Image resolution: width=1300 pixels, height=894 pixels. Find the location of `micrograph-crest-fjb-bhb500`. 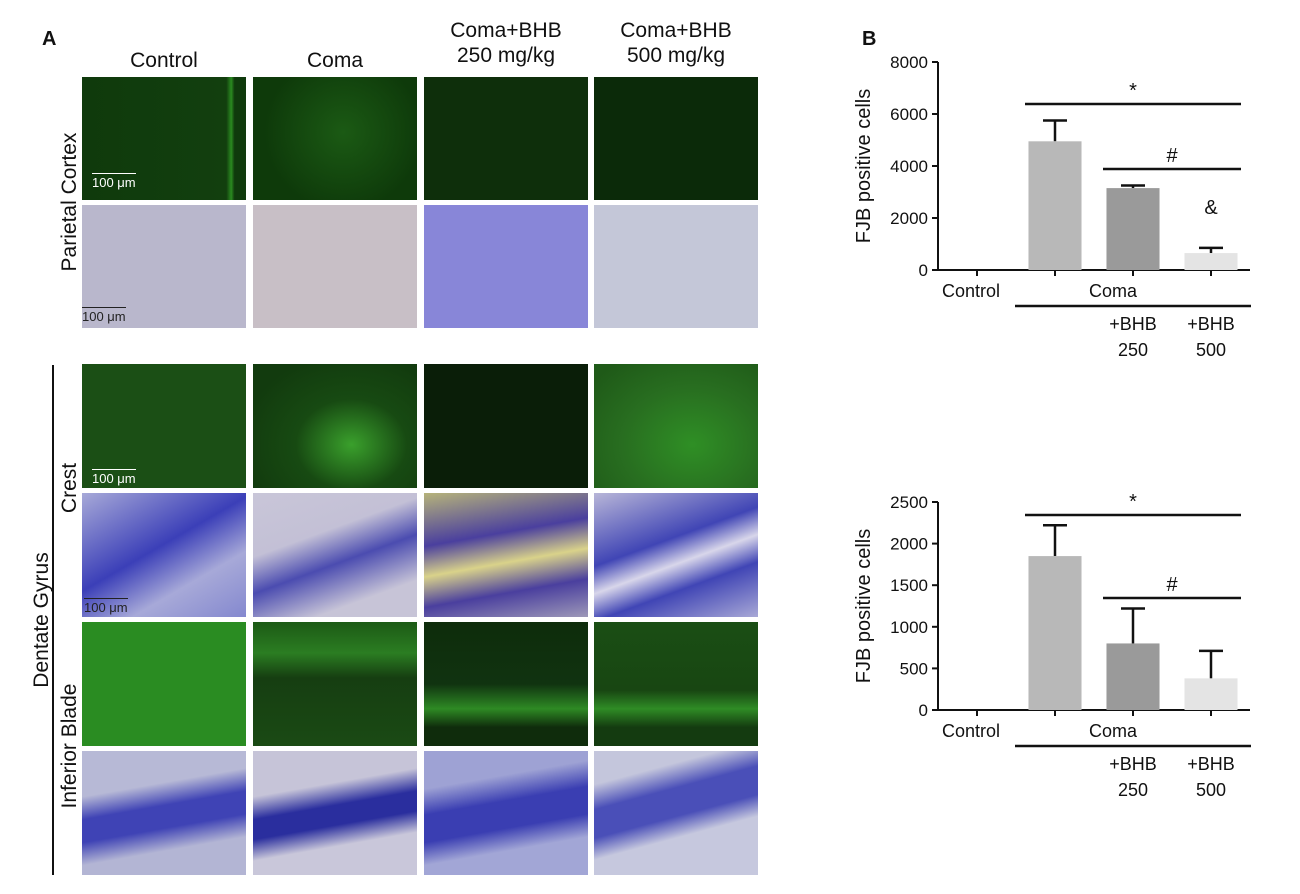

micrograph-crest-fjb-bhb500 is located at coordinates (676, 426).